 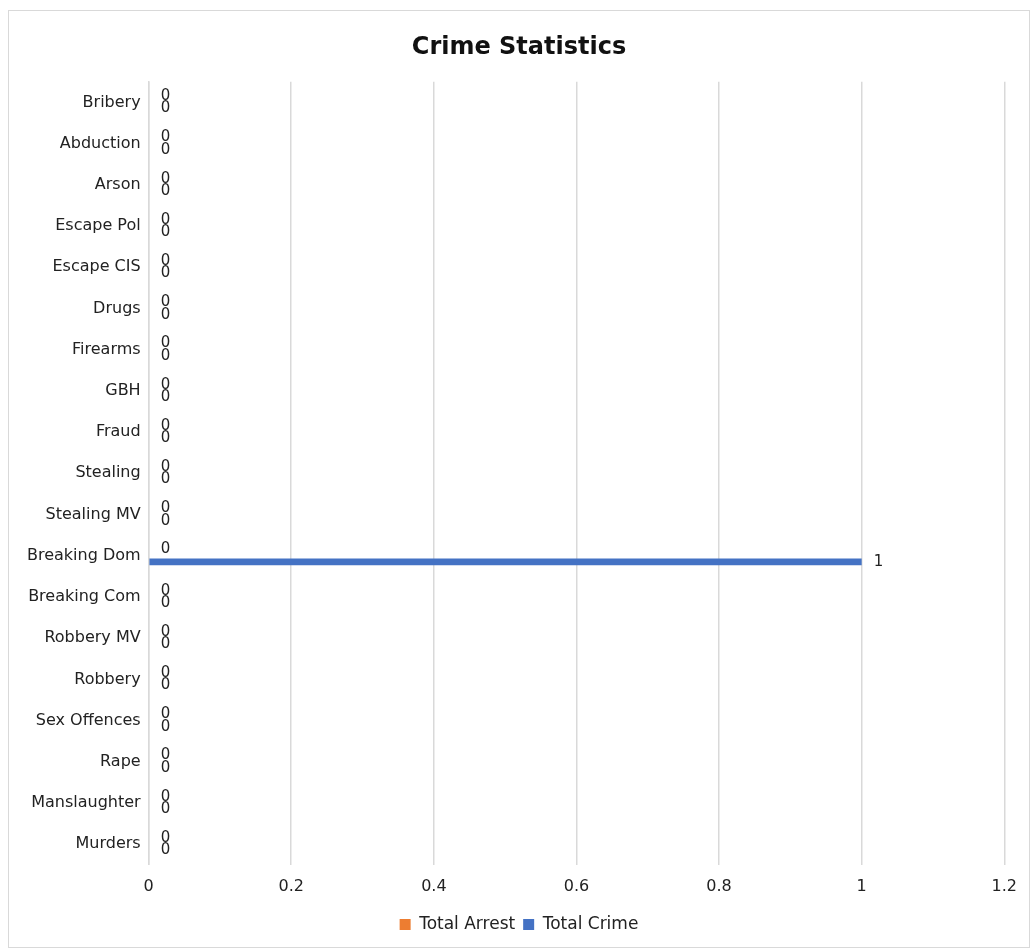 I want to click on data-label: 1, so click(x=878, y=560).